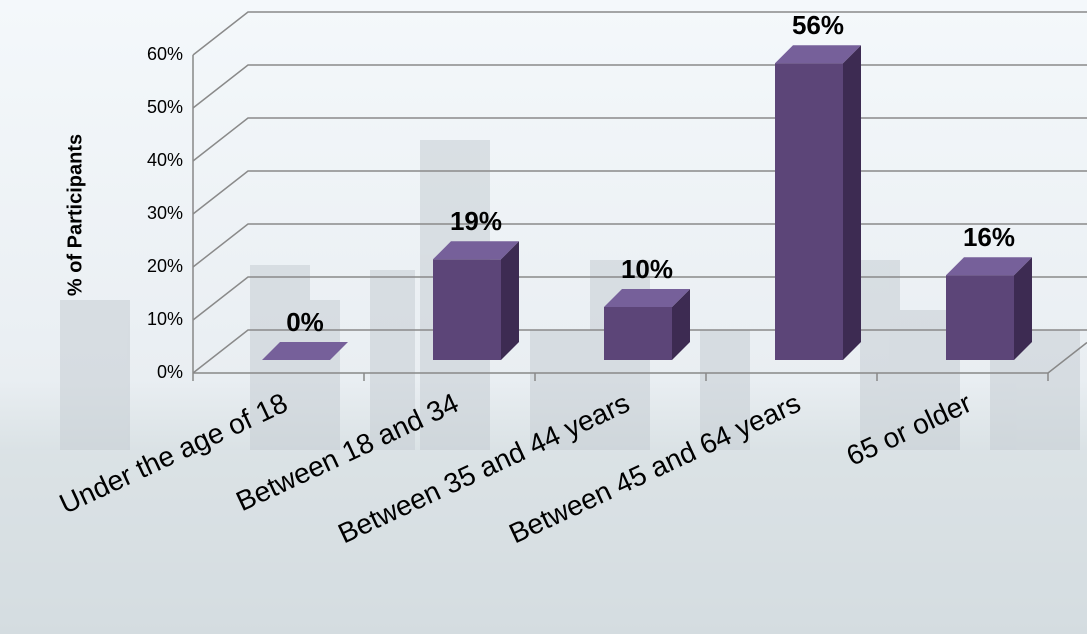 The image size is (1087, 634). Describe the element at coordinates (476, 221) in the screenshot. I see `value-label: 19%` at that location.